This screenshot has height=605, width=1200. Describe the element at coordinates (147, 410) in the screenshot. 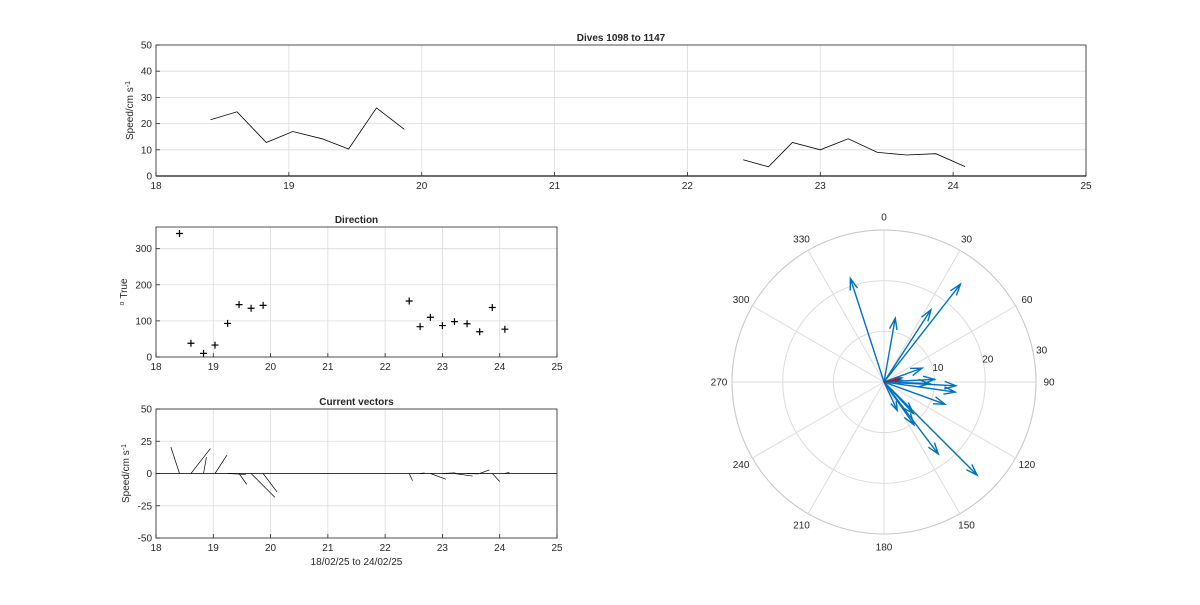

I see `vectors-ytick-label: 50` at that location.